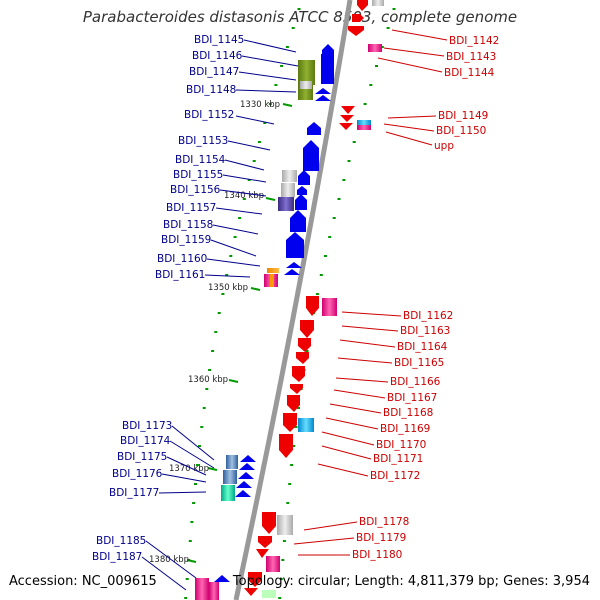 The height and width of the screenshot is (600, 600). What do you see at coordinates (219, 40) in the screenshot?
I see `gene-label: BDI_1145` at bounding box center [219, 40].